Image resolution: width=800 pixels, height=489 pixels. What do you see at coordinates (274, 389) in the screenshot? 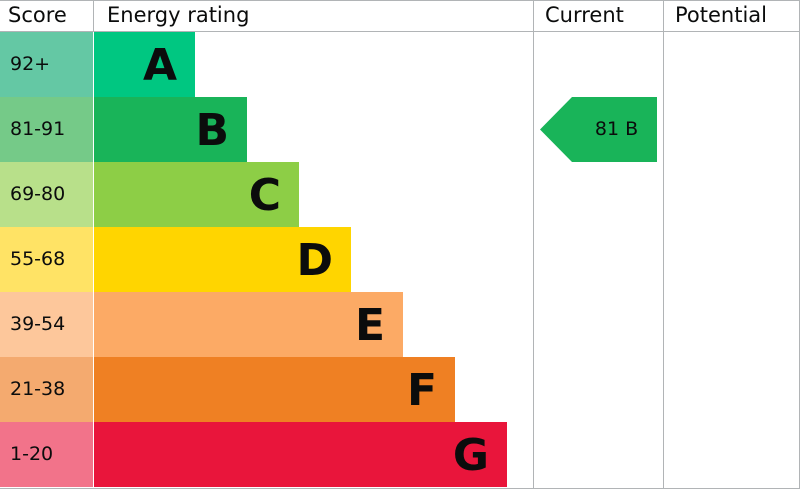
I see `rating-bar-f: F` at bounding box center [274, 389].